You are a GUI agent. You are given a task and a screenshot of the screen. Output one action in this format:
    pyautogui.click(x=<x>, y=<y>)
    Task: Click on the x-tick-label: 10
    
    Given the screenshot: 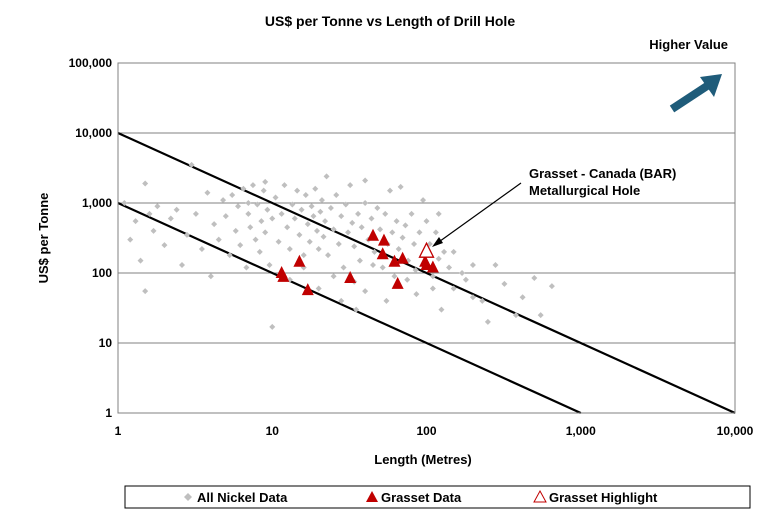 What is the action you would take?
    pyautogui.click(x=273, y=431)
    